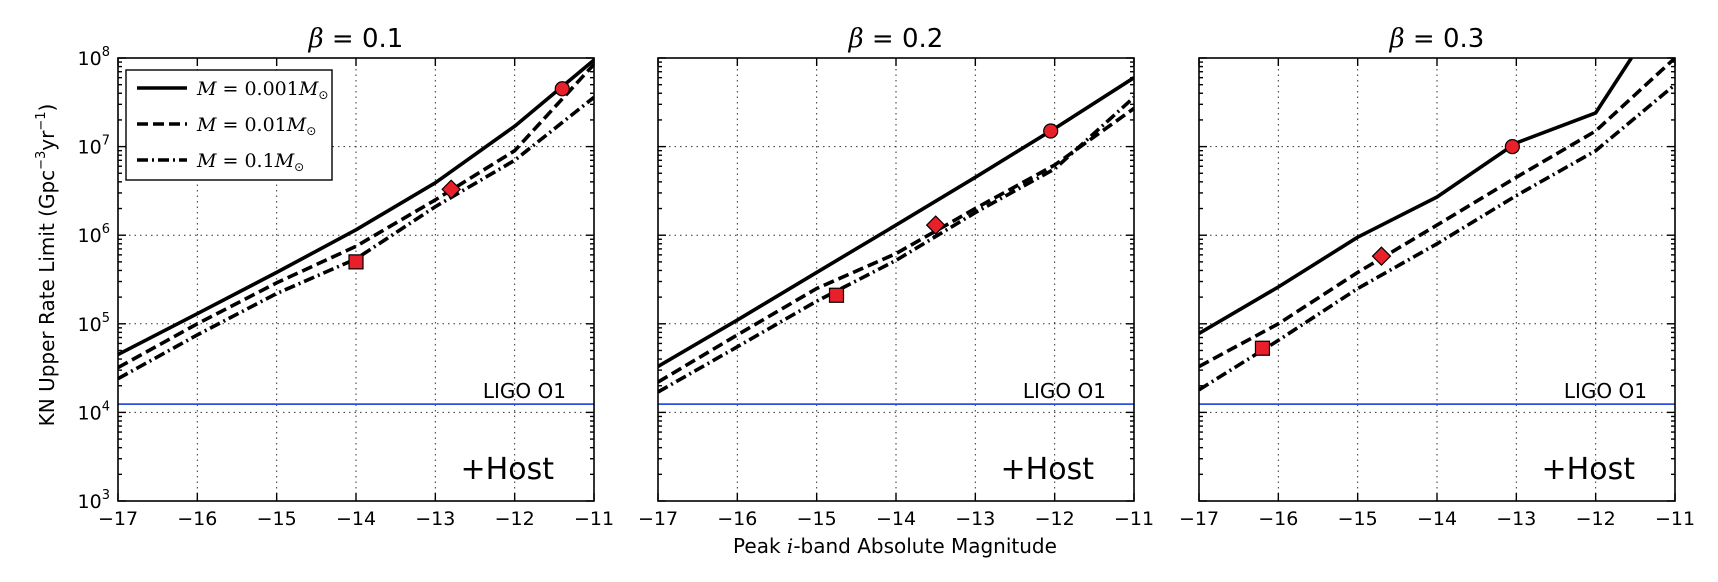 The width and height of the screenshot is (1718, 582). I want to click on panel-1-title-value: = 0.1, so click(364, 39).